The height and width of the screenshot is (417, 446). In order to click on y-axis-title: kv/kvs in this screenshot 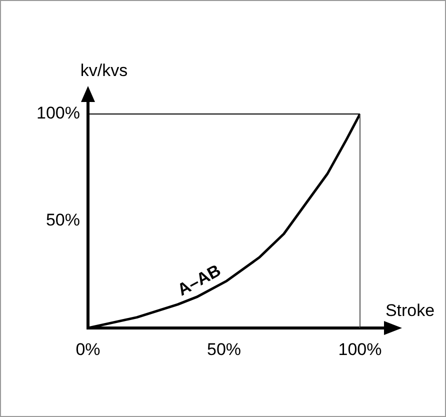, I will do `click(104, 70)`.